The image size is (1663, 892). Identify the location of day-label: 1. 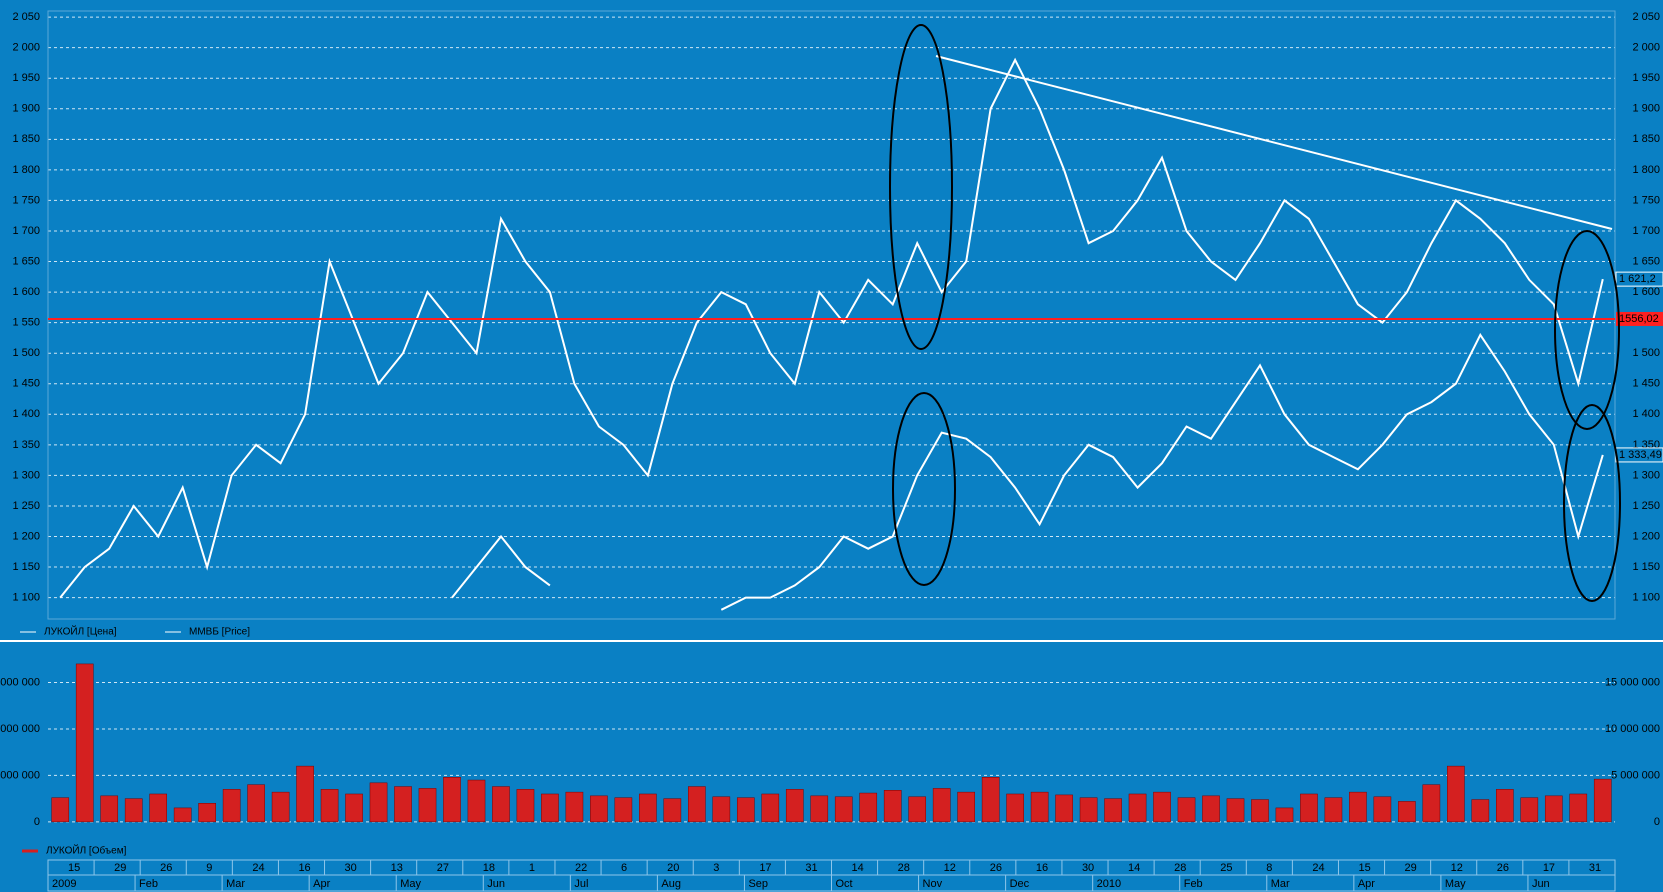
(532, 868).